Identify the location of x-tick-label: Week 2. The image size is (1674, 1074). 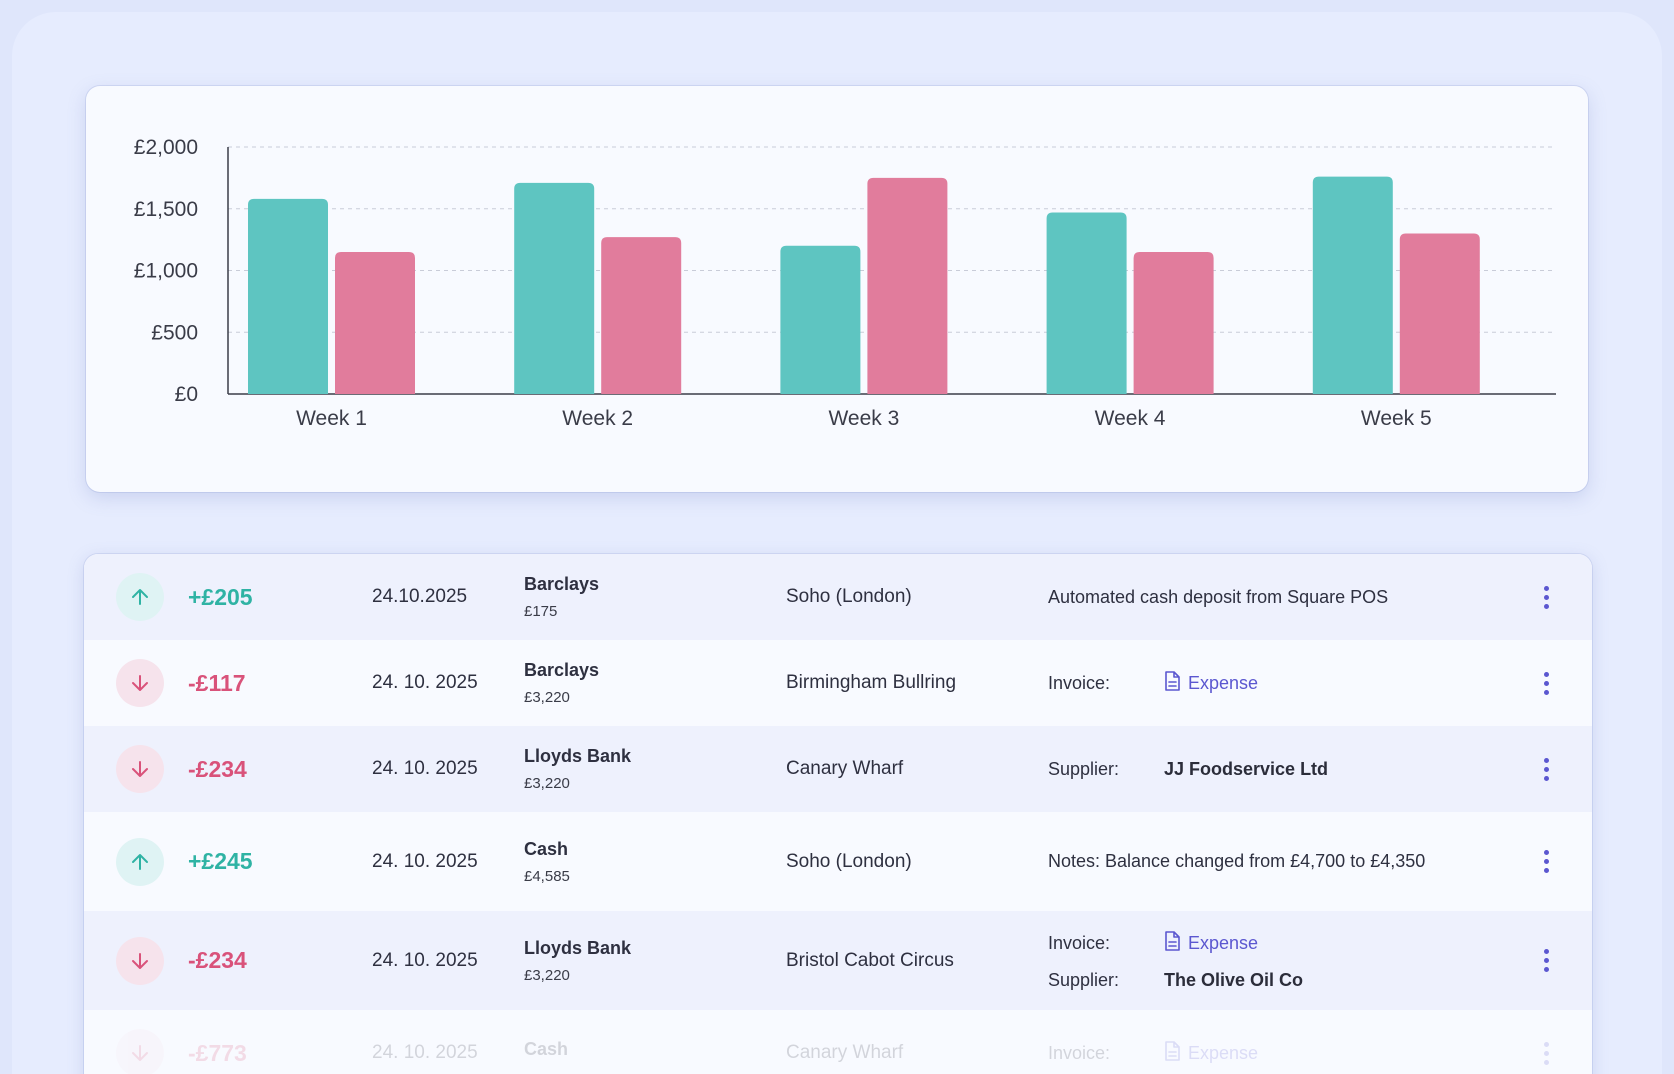
(597, 418).